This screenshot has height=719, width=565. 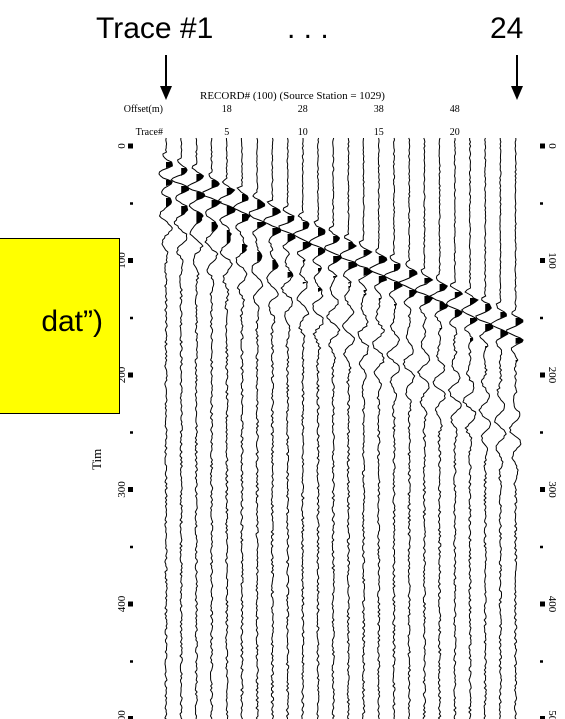 I want to click on callout-box: dat”), so click(x=60, y=326).